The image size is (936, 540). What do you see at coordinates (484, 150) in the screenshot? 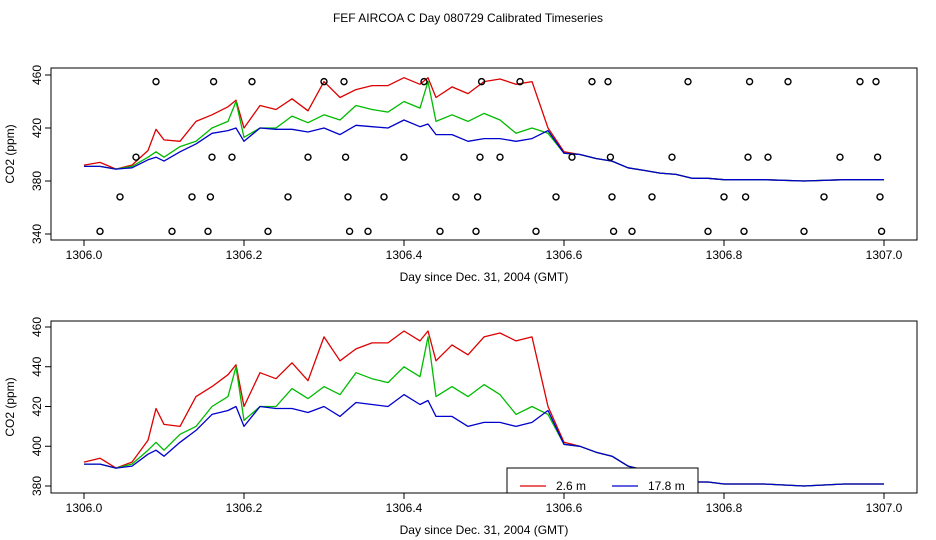
I see `top-series-line-blue` at bounding box center [484, 150].